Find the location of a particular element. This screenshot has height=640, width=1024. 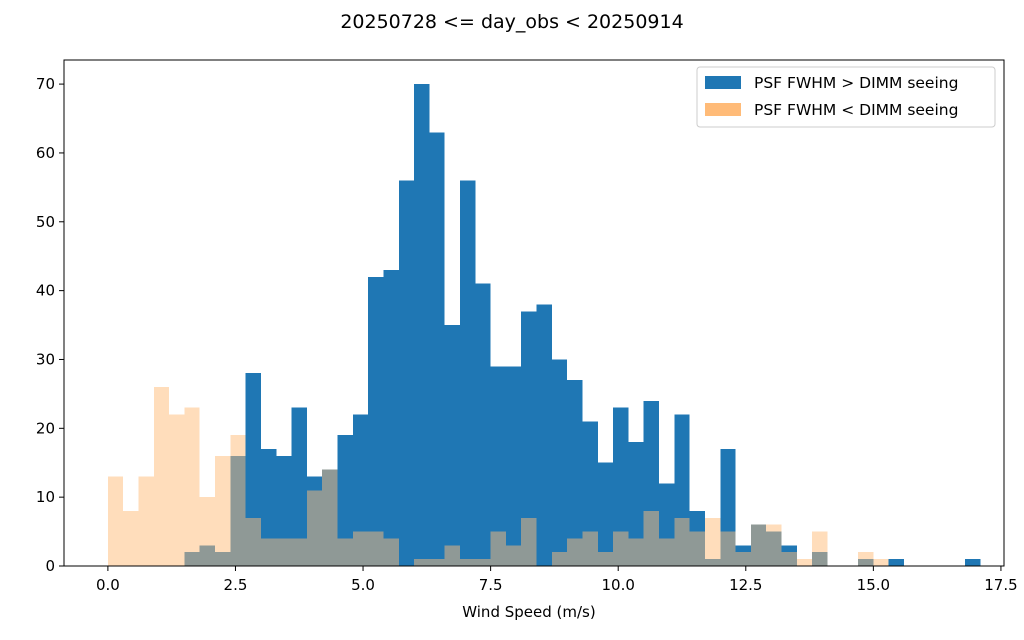

y-tick-label: 70 is located at coordinates (45, 84).